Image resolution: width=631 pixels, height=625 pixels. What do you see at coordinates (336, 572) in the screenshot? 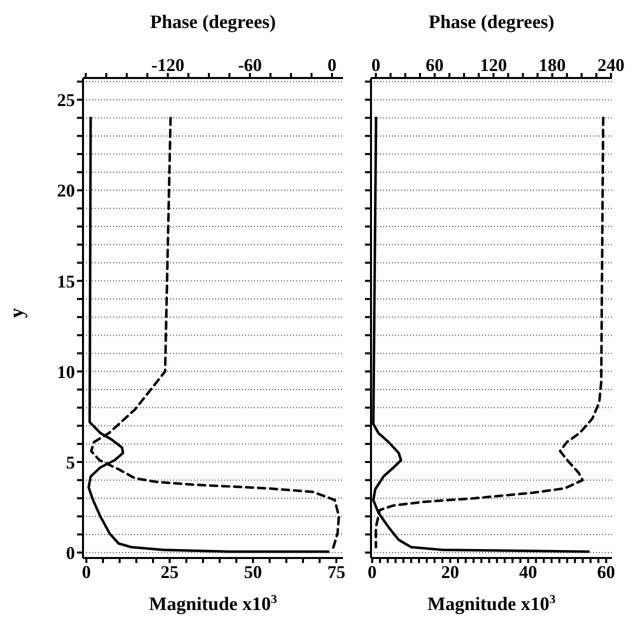
I see `x-tick-label: 75` at bounding box center [336, 572].